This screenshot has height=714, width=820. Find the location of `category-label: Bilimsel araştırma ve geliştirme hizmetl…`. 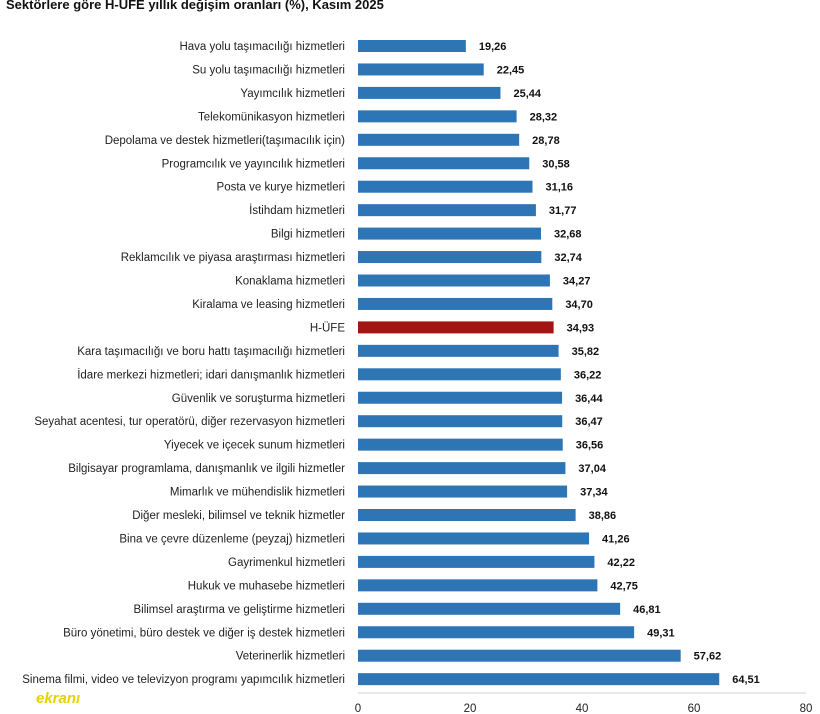

category-label: Bilimsel araştırma ve geliştirme hizmetl… is located at coordinates (239, 610).